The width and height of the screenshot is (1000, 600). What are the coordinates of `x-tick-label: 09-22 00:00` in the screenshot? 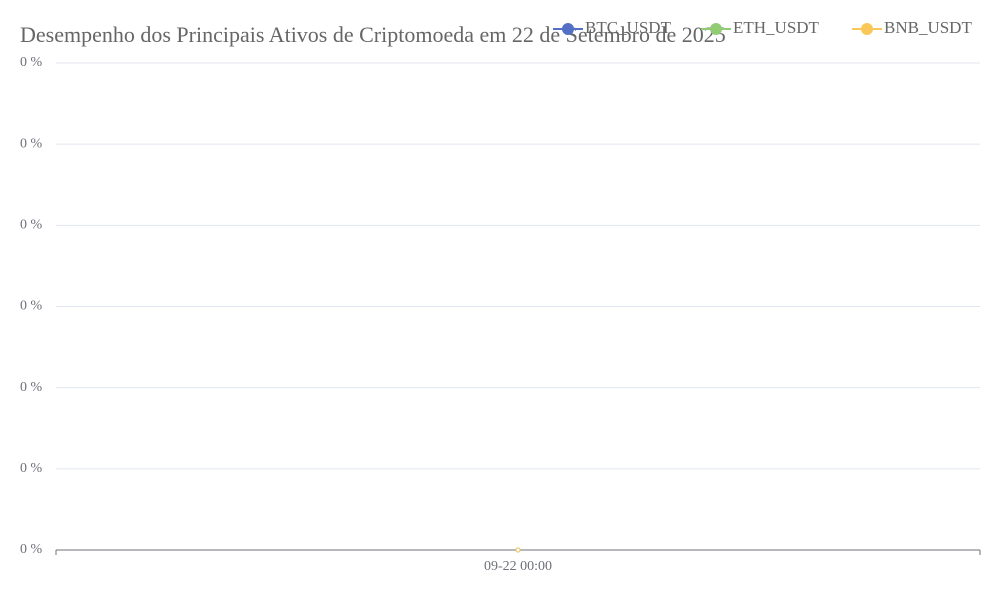 It's located at (518, 566).